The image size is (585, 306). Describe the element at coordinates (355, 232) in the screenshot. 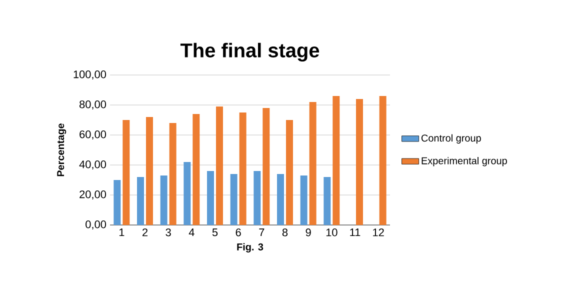

I see `x-tick-label: 11` at that location.